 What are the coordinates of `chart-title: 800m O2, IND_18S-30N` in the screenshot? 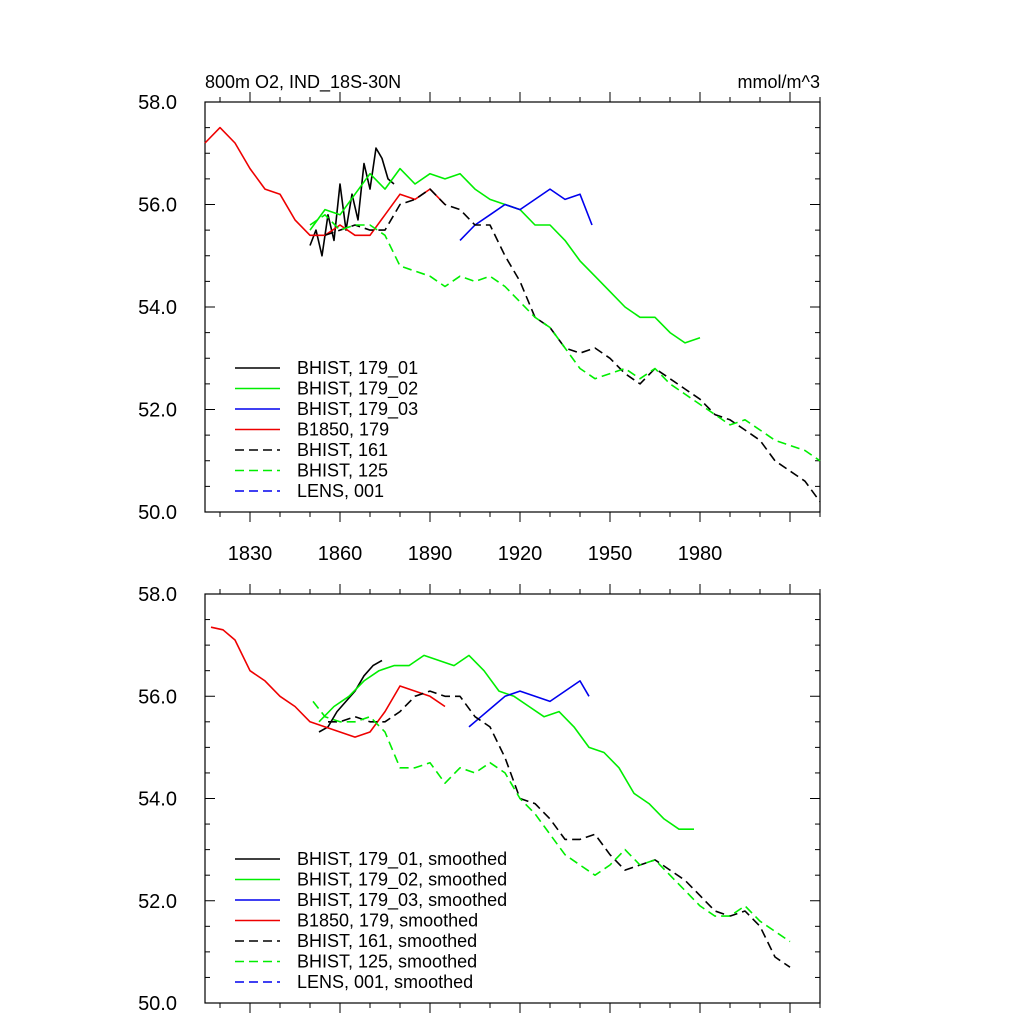 It's located at (303, 82).